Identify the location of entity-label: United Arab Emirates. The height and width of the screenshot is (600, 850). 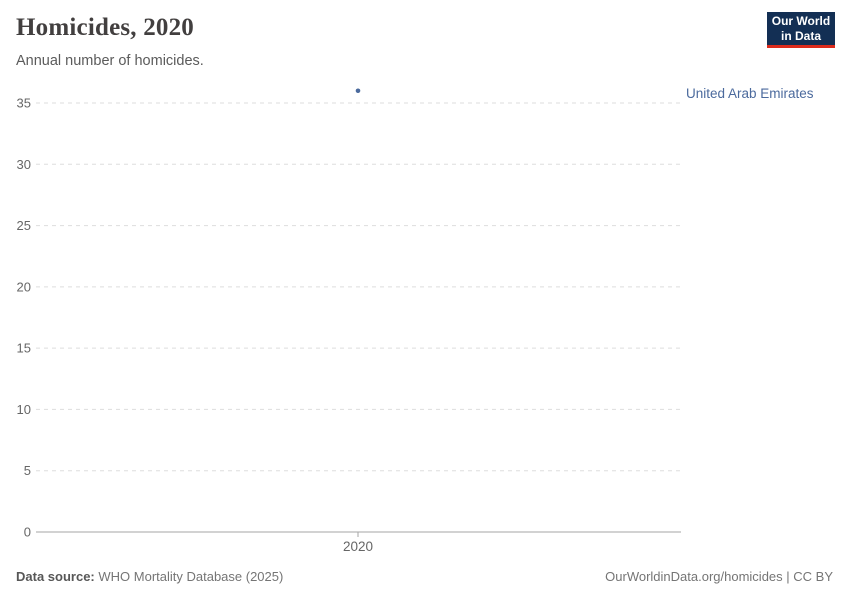
(750, 93).